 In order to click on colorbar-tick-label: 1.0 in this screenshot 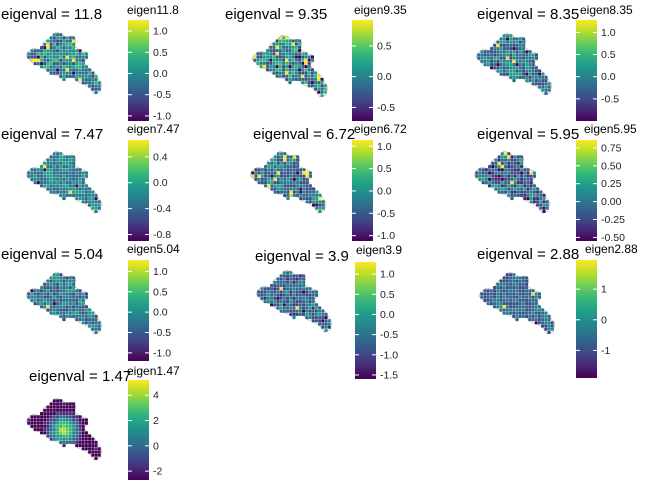, I will do `click(160, 272)`.